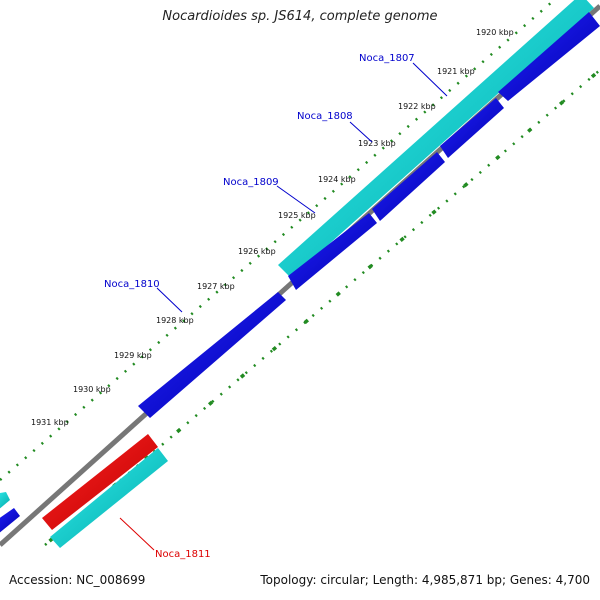 The image size is (600, 600). Describe the element at coordinates (387, 58) in the screenshot. I see `gene-label-noca-1807: Noca_1807` at that location.